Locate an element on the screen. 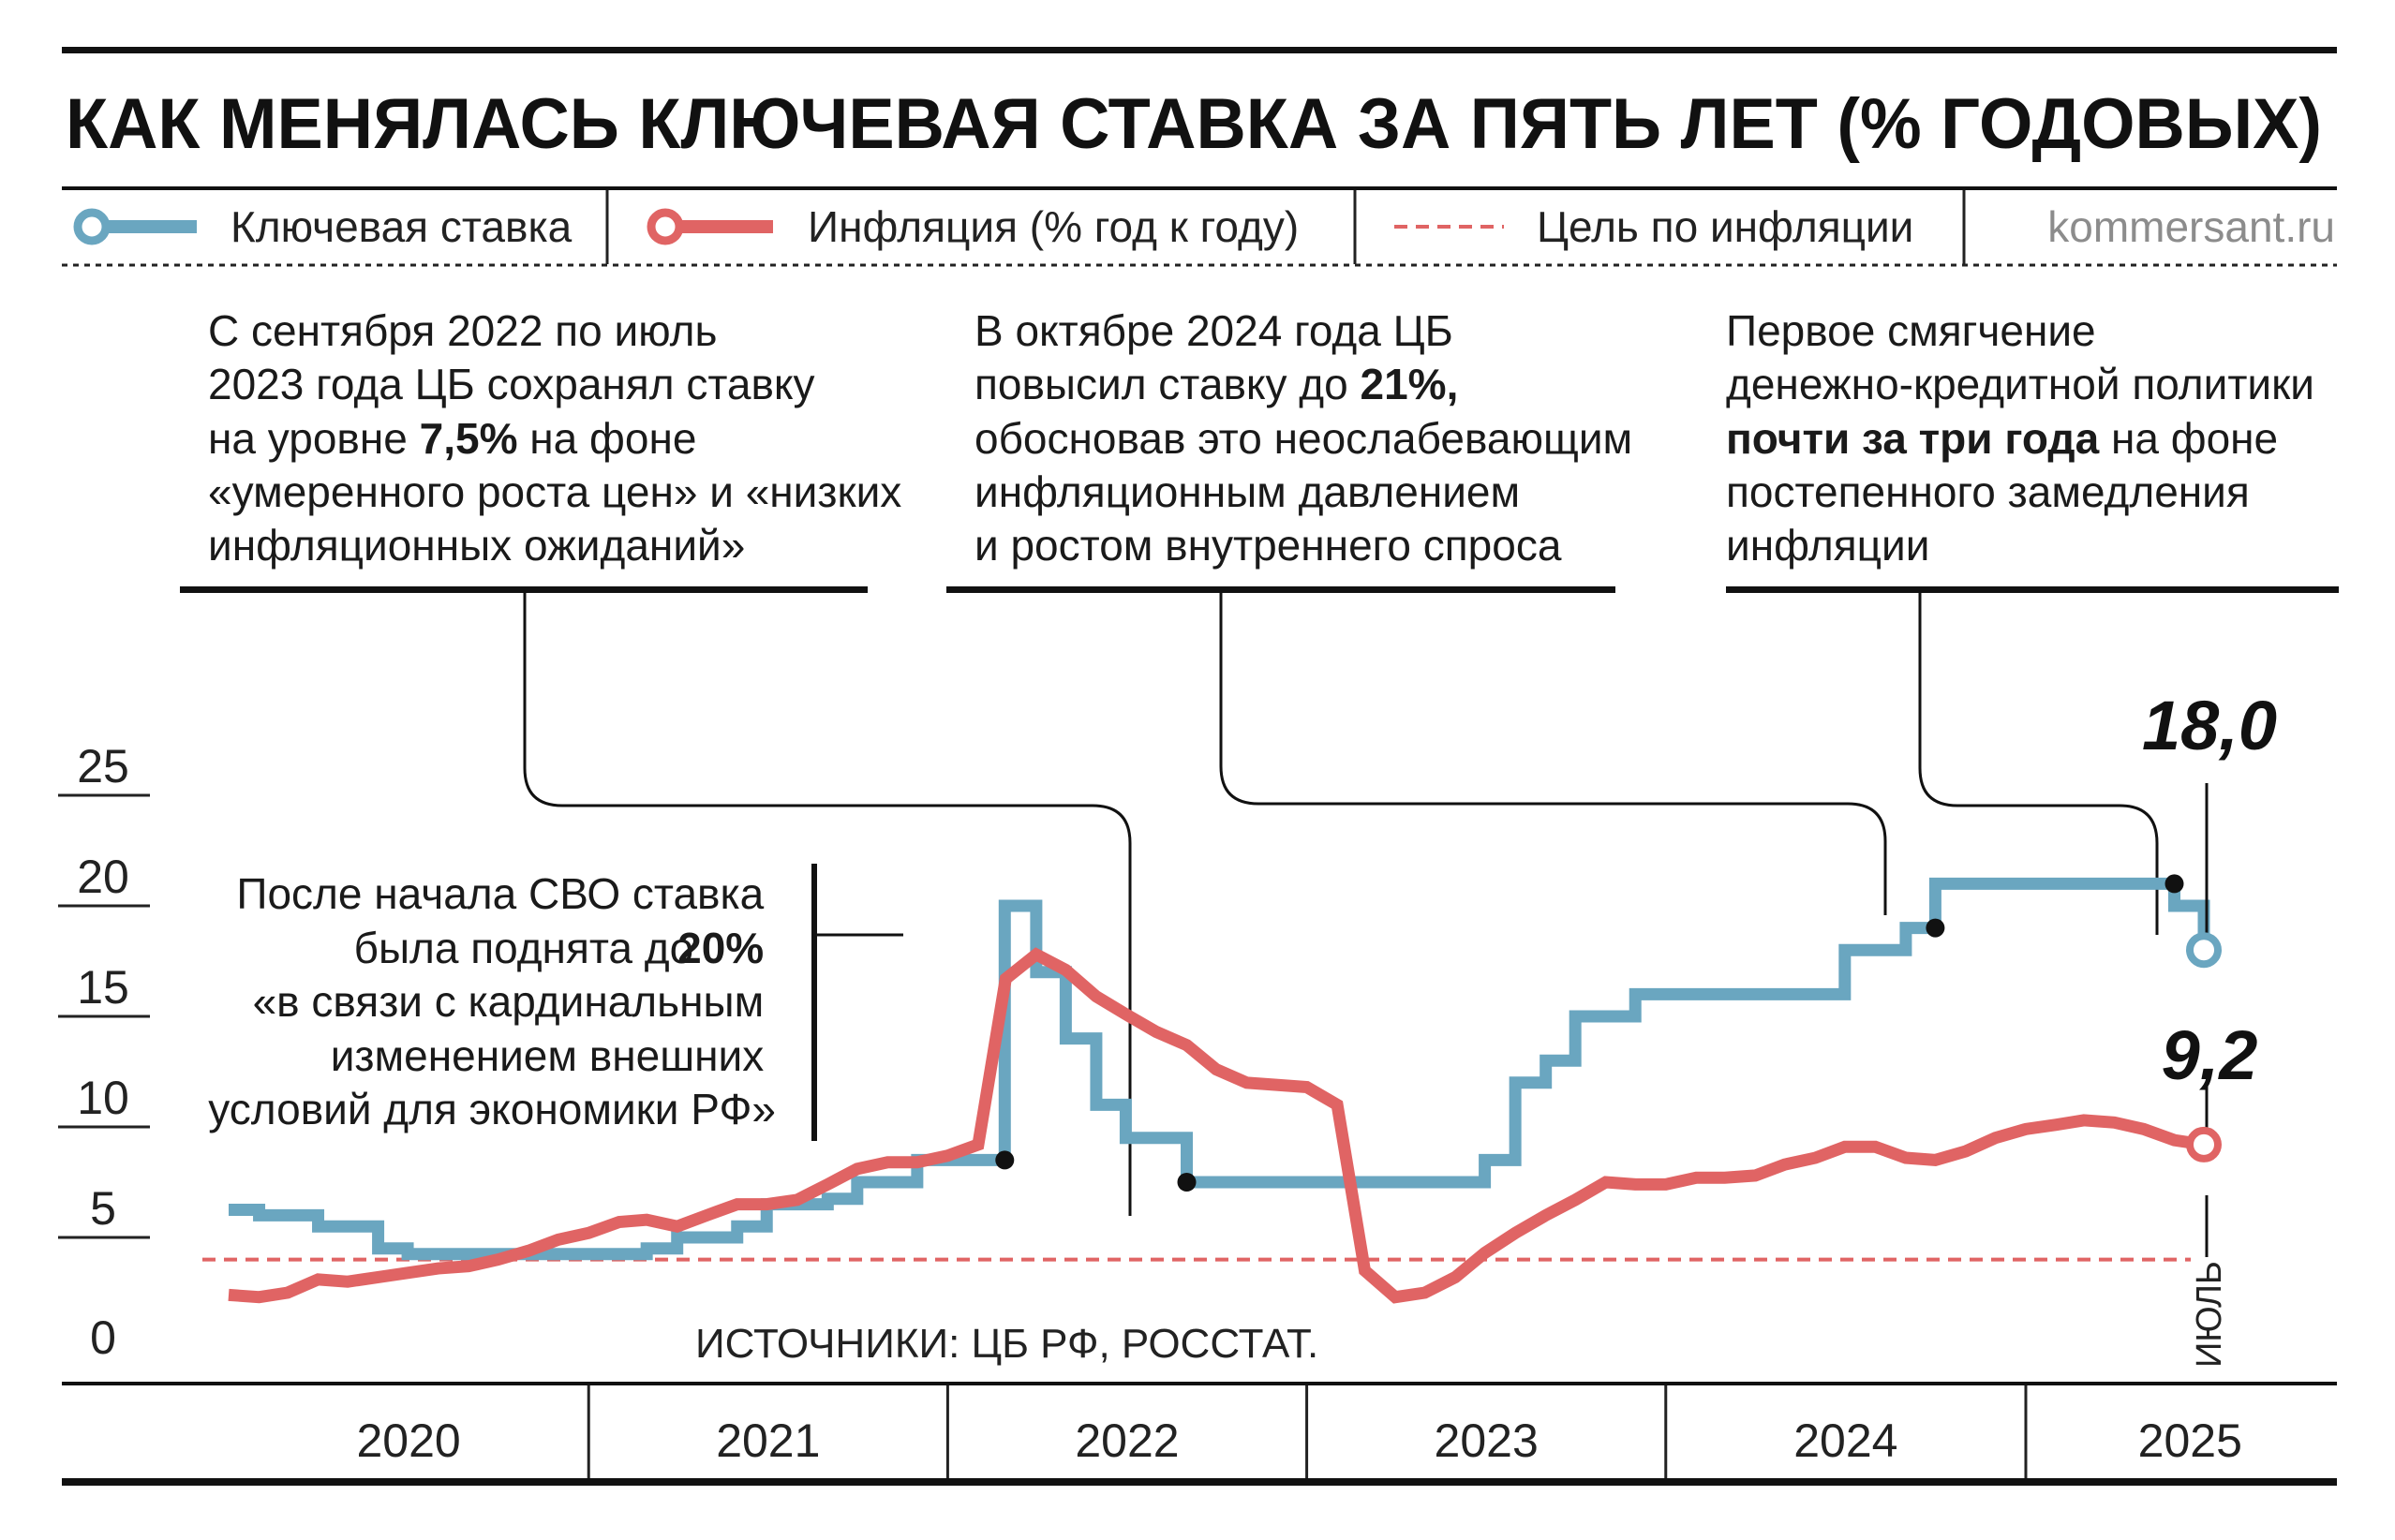  site-label: kommersant.ru is located at coordinates (2191, 226).